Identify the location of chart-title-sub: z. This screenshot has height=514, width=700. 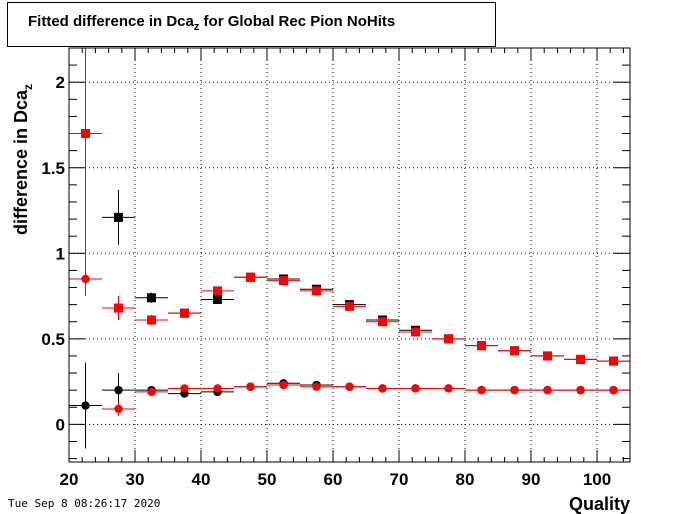
(196, 27).